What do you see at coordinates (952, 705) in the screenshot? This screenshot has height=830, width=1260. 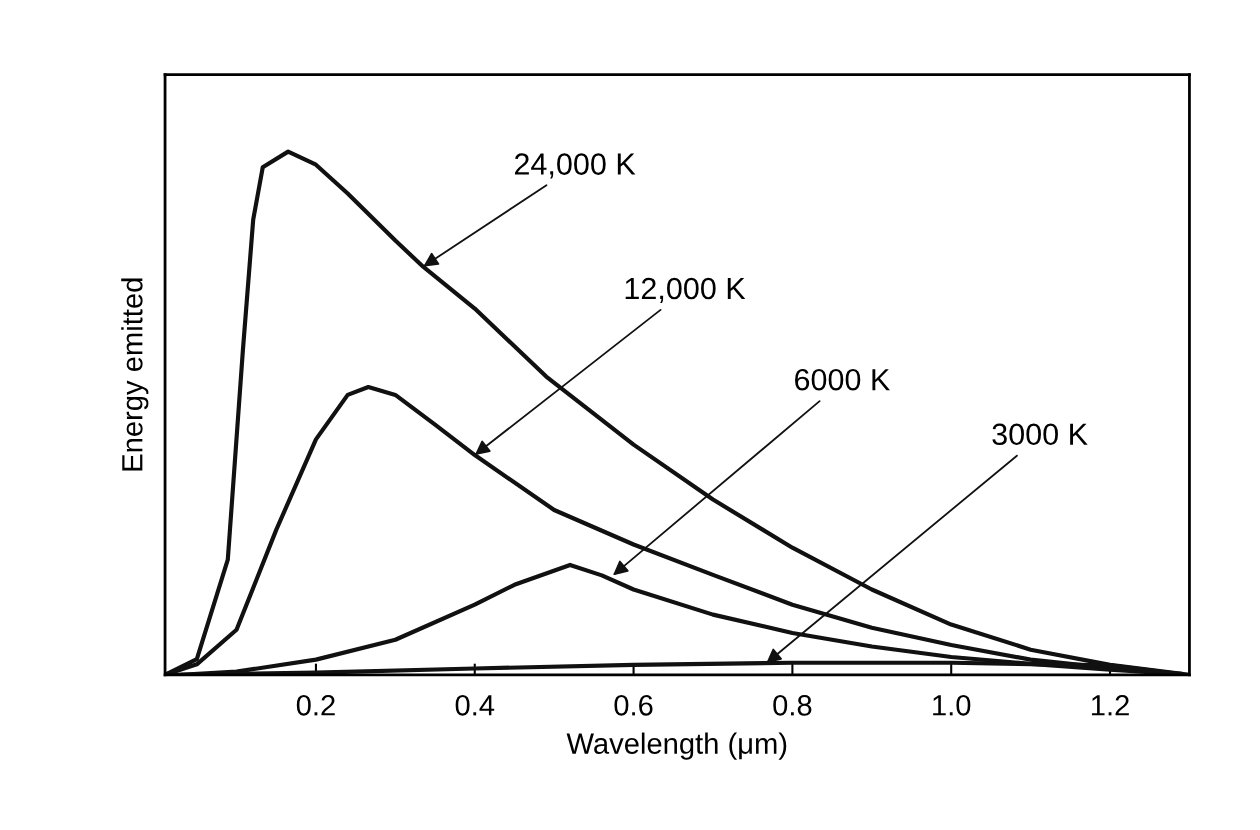 I see `x-tick-label: 1.0` at bounding box center [952, 705].